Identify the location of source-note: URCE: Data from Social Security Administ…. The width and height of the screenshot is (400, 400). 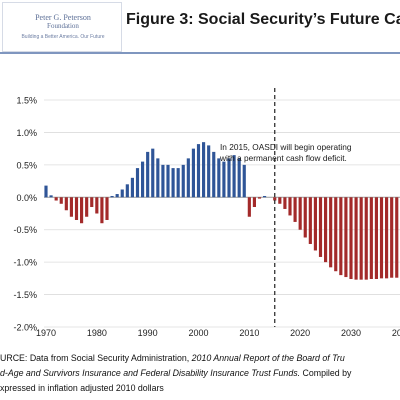
(200, 373).